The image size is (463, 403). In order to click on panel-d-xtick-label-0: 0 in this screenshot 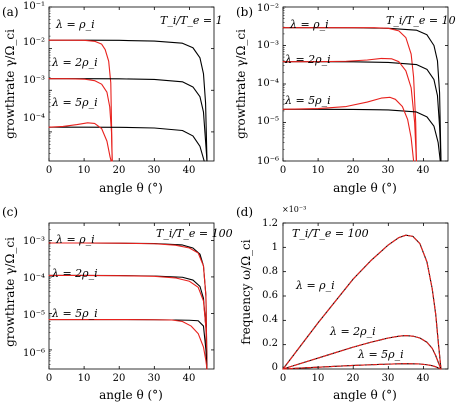, I will do `click(283, 378)`.